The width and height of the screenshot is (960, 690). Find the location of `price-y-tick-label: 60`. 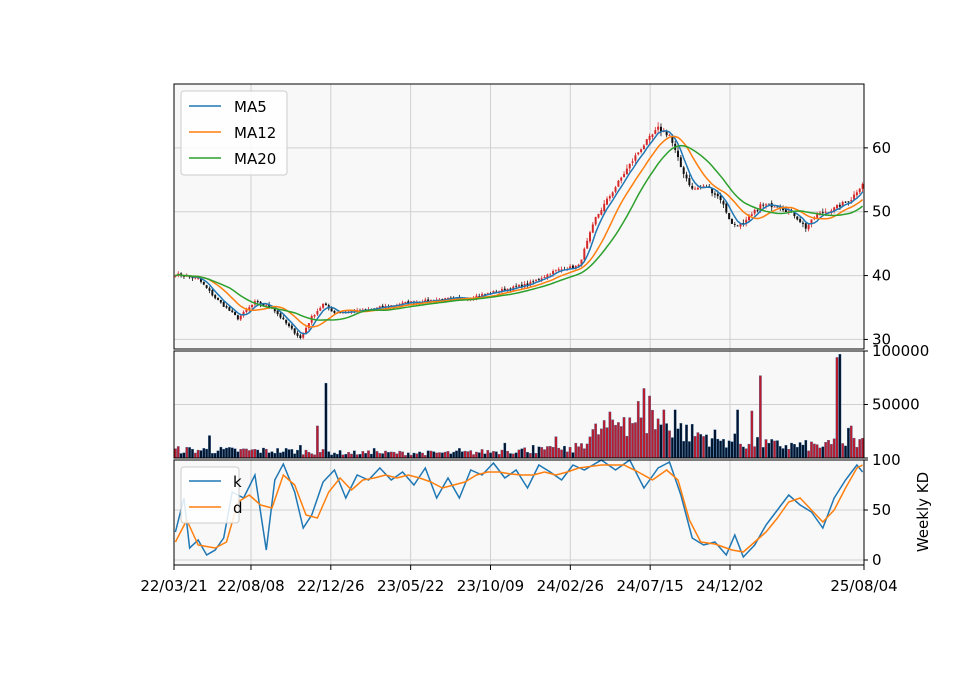

price-y-tick-label: 60 is located at coordinates (881, 148).